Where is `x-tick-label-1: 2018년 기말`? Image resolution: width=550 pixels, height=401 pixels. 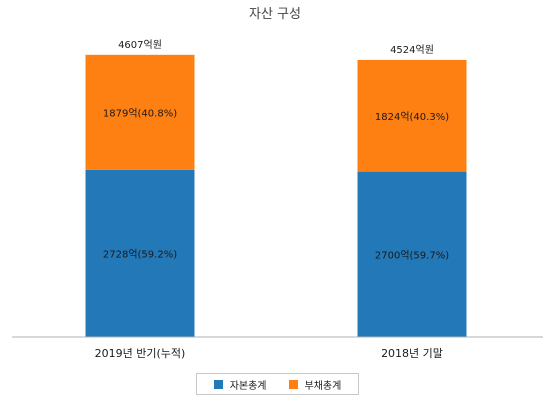 x-tick-label-1: 2018년 기말 is located at coordinates (412, 353).